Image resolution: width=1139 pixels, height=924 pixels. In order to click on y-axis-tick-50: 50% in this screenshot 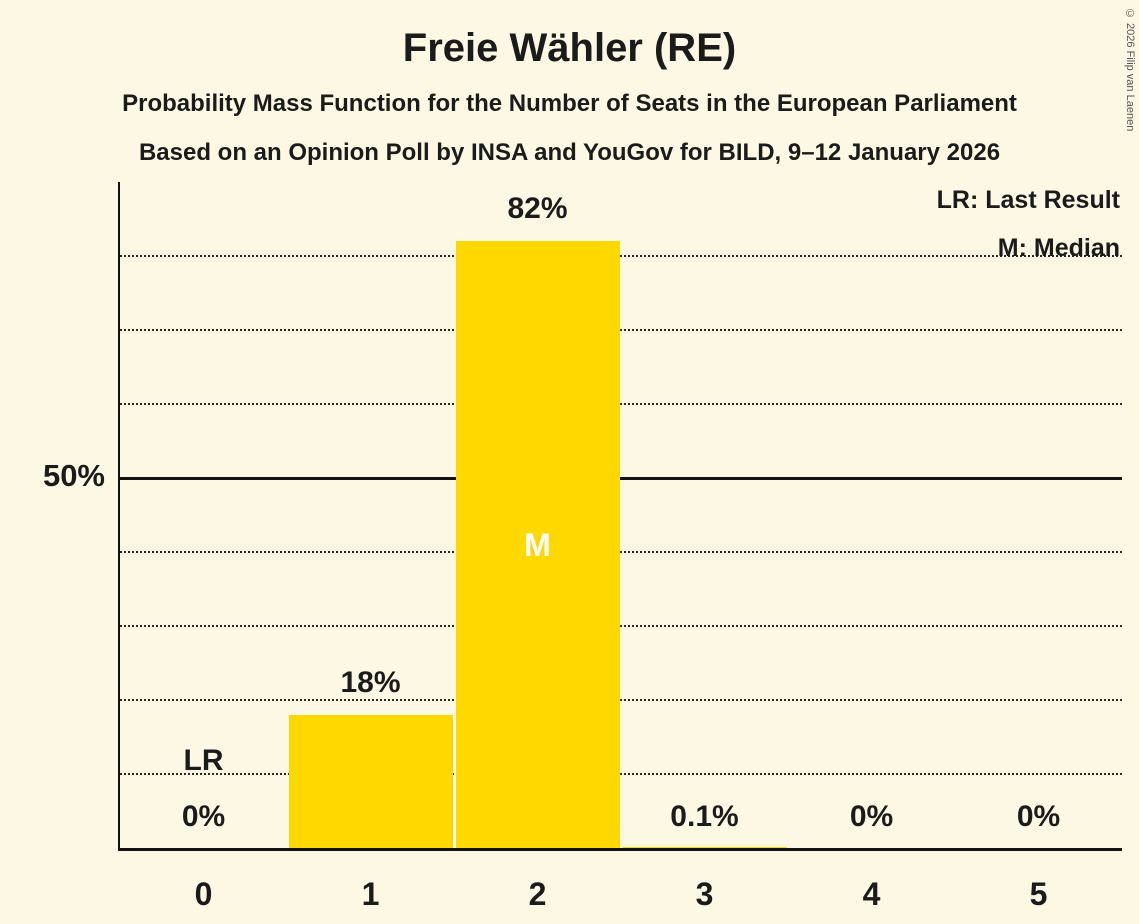, I will do `click(73, 475)`.